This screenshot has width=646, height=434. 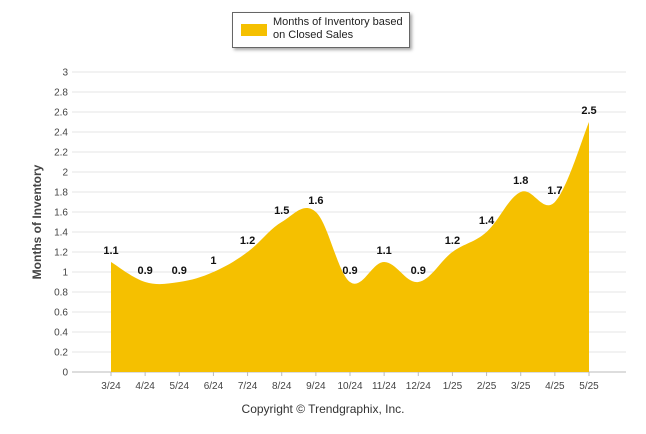 I want to click on y-tick-label: 2.6, so click(x=61, y=113).